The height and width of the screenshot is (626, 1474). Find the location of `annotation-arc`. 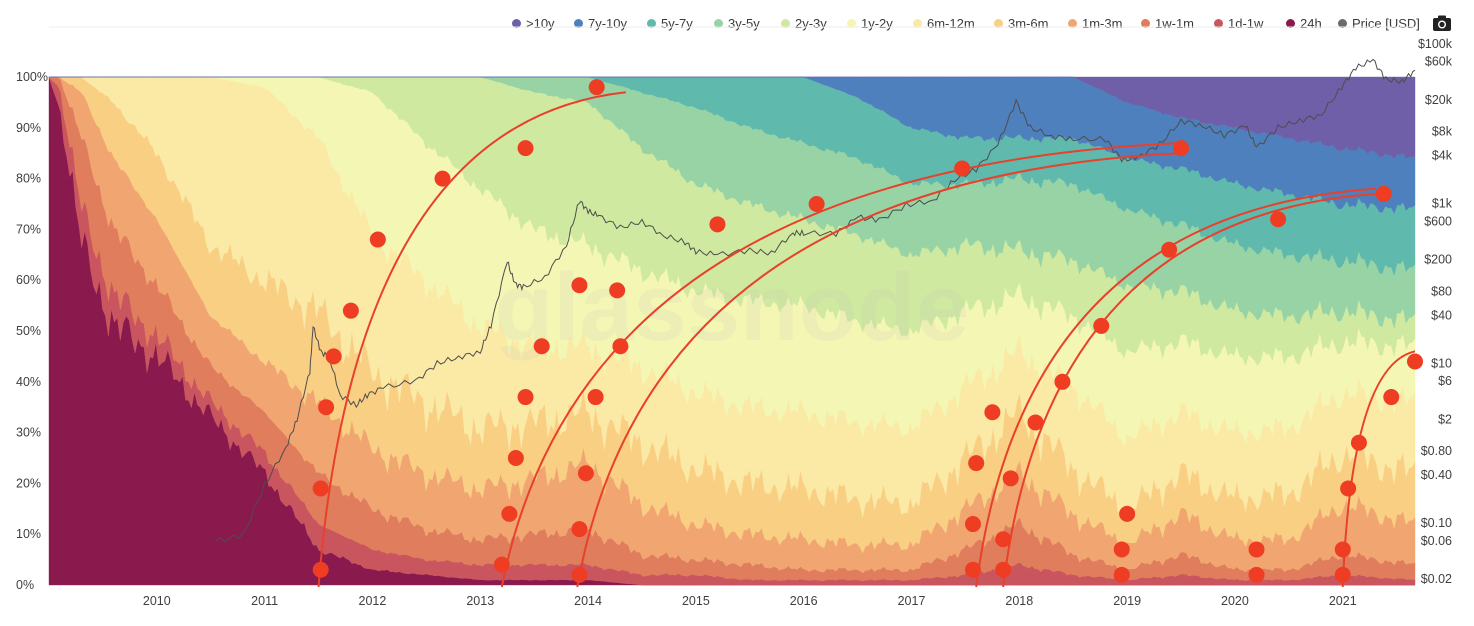

annotation-arc is located at coordinates (1378, 469).